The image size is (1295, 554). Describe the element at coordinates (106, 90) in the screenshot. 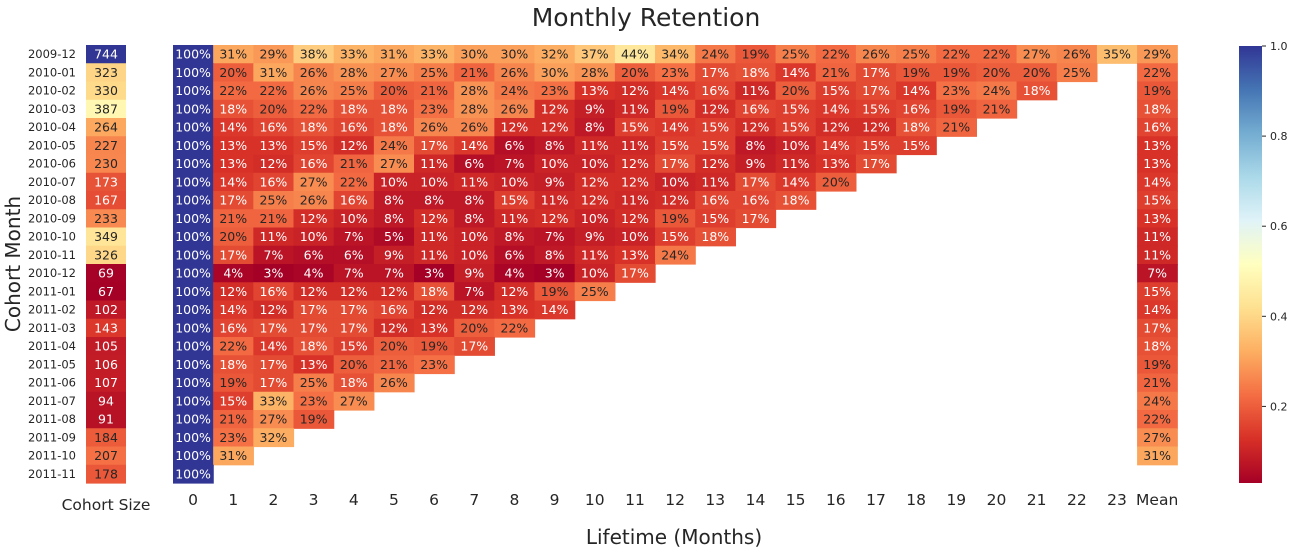

I see `cohort-size-value: 330` at that location.